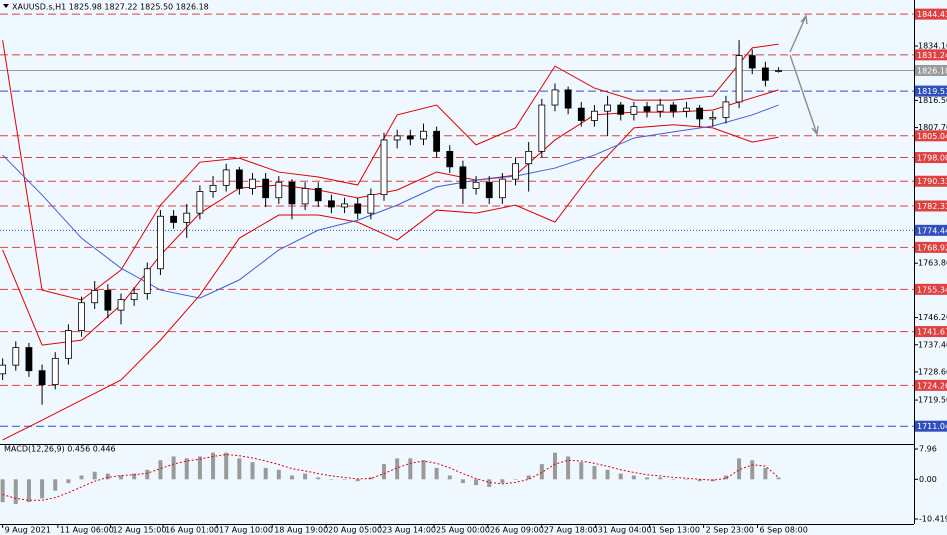  What do you see at coordinates (798, 34) in the screenshot?
I see `arrow-up` at bounding box center [798, 34].